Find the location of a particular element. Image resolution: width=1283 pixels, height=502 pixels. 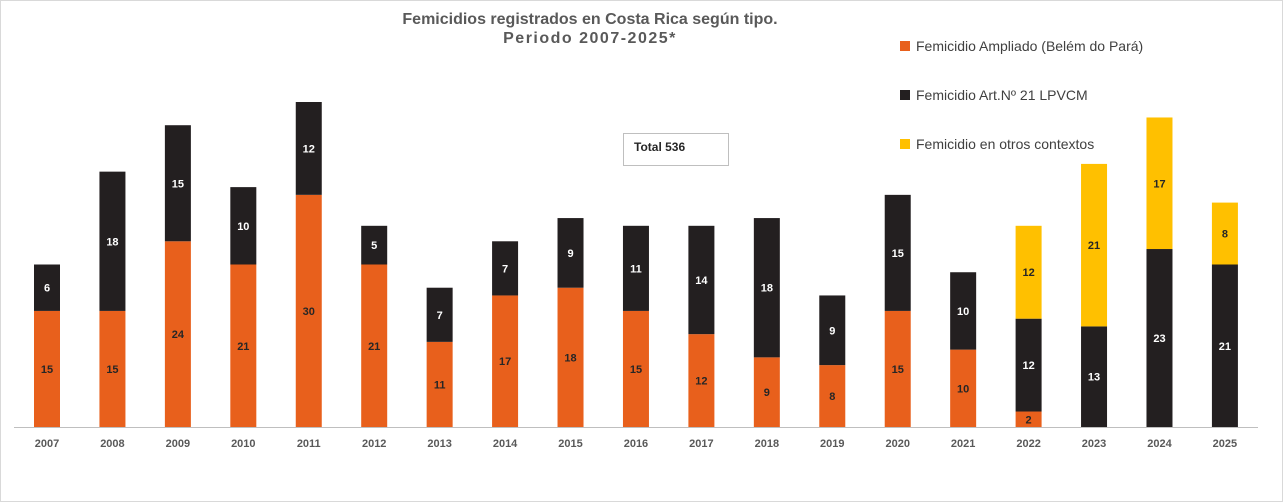

data-label: 8 is located at coordinates (832, 397).